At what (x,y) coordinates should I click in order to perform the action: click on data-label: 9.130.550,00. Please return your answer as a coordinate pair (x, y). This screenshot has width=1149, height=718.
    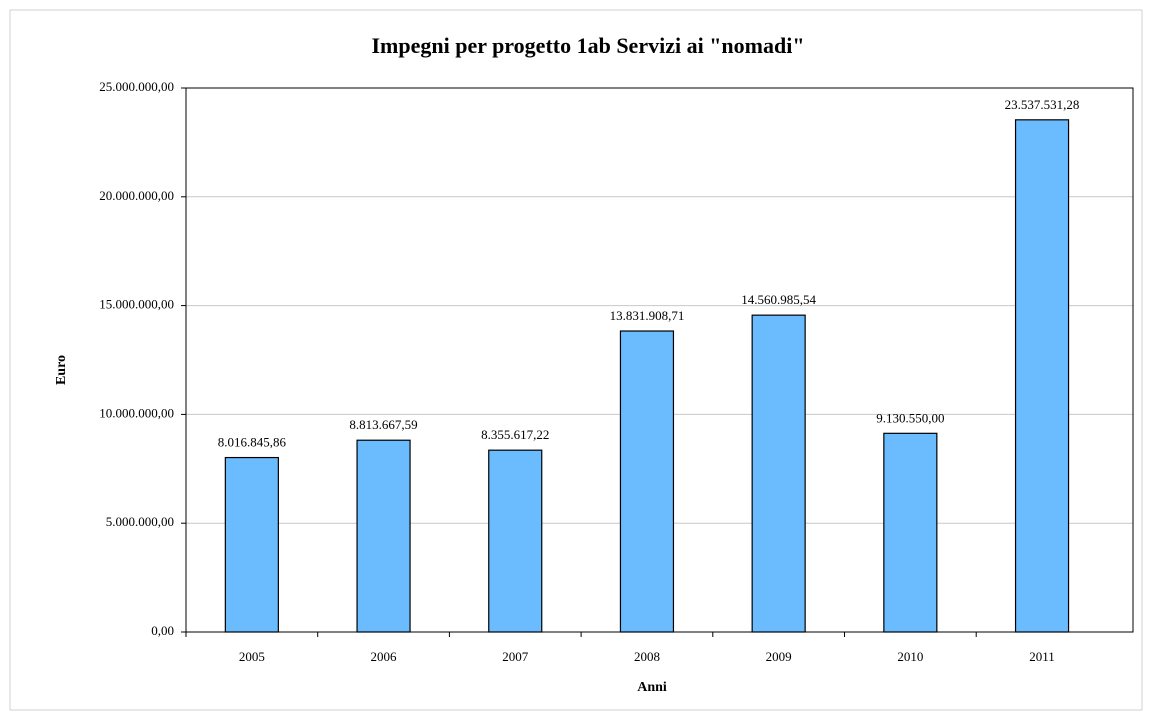
    Looking at the image, I should click on (910, 417).